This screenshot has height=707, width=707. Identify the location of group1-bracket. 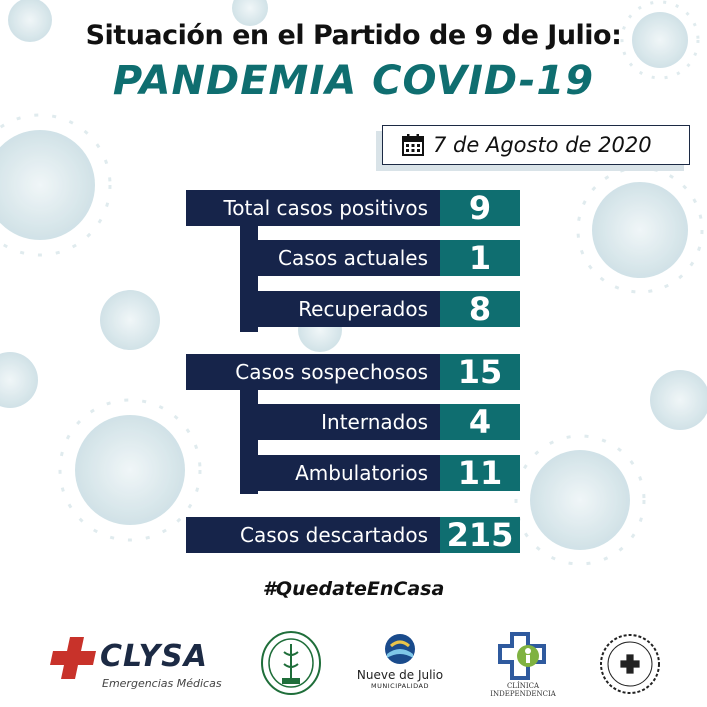
(249, 271).